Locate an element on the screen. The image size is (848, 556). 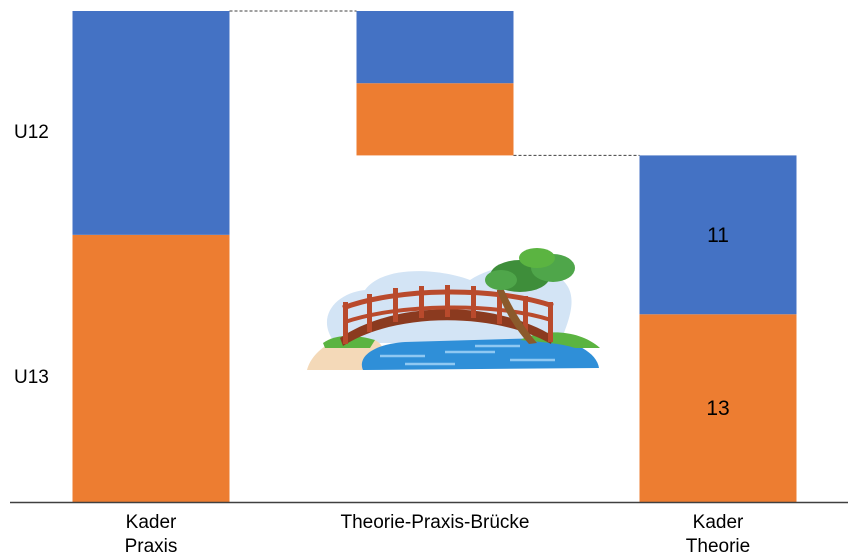
bar-segment-kader-theorie-u12 is located at coordinates (718, 235).